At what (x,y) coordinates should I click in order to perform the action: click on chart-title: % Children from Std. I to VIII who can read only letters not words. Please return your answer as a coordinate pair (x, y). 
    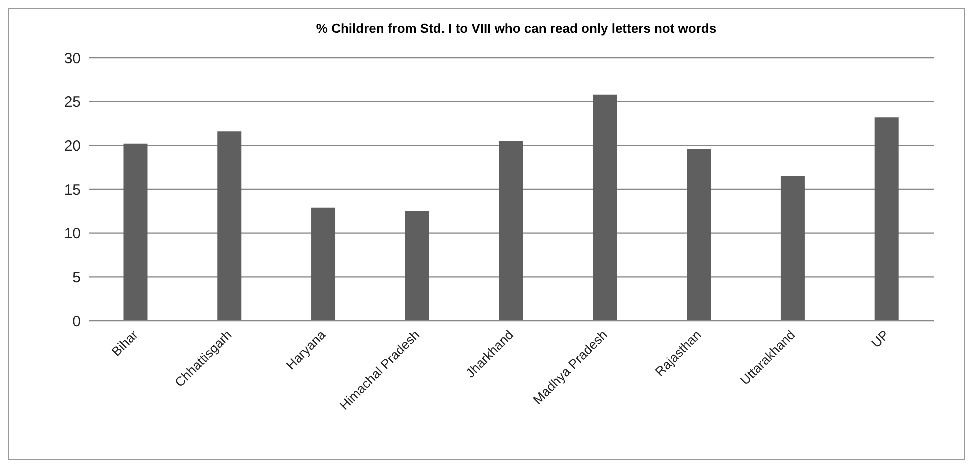
    Looking at the image, I should click on (516, 28).